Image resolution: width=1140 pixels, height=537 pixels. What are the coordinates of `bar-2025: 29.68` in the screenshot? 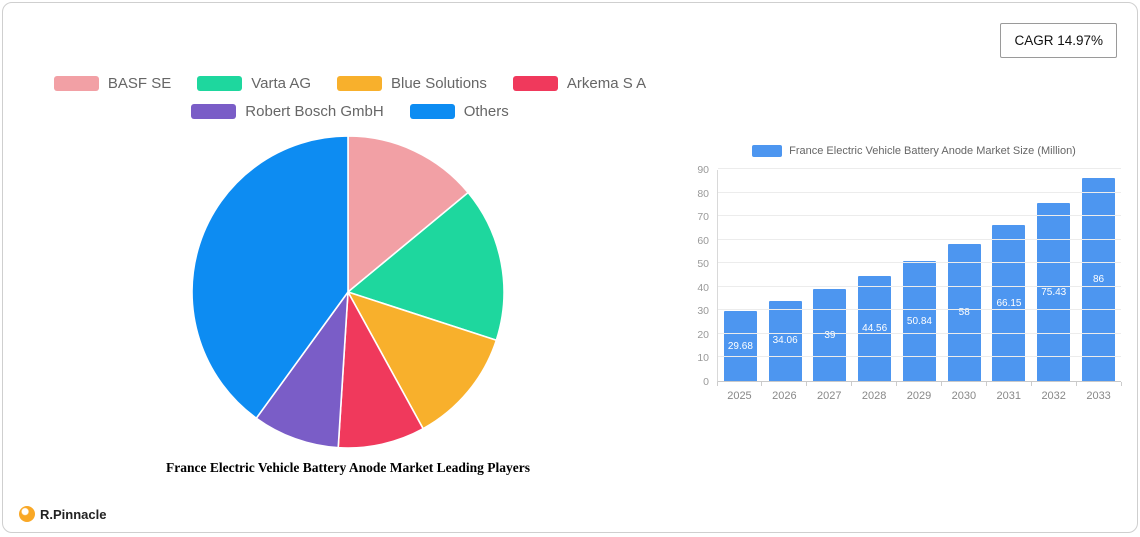 It's located at (740, 346).